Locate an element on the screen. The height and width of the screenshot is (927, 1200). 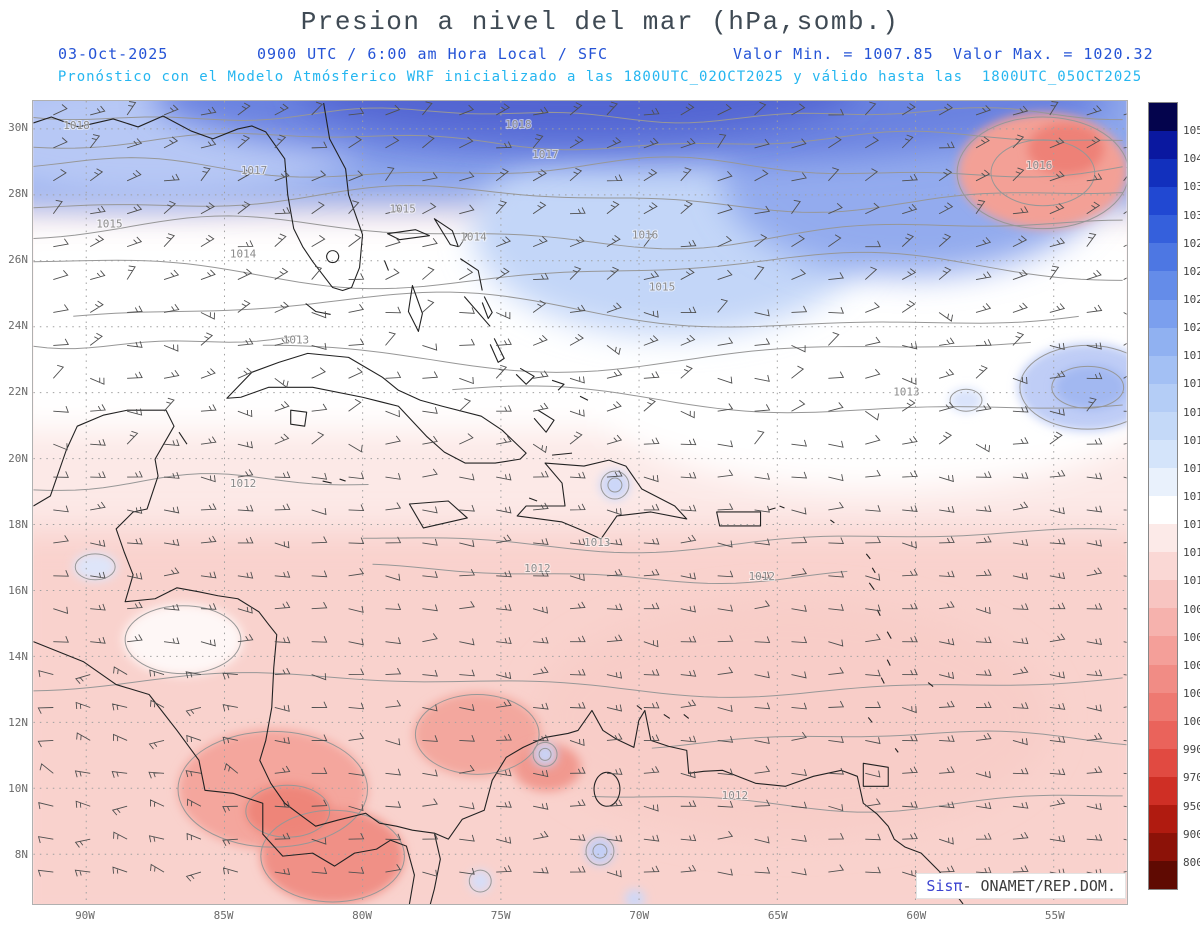
min-value-label: Valor Min. = 1007.85 is located at coordinates (833, 54).